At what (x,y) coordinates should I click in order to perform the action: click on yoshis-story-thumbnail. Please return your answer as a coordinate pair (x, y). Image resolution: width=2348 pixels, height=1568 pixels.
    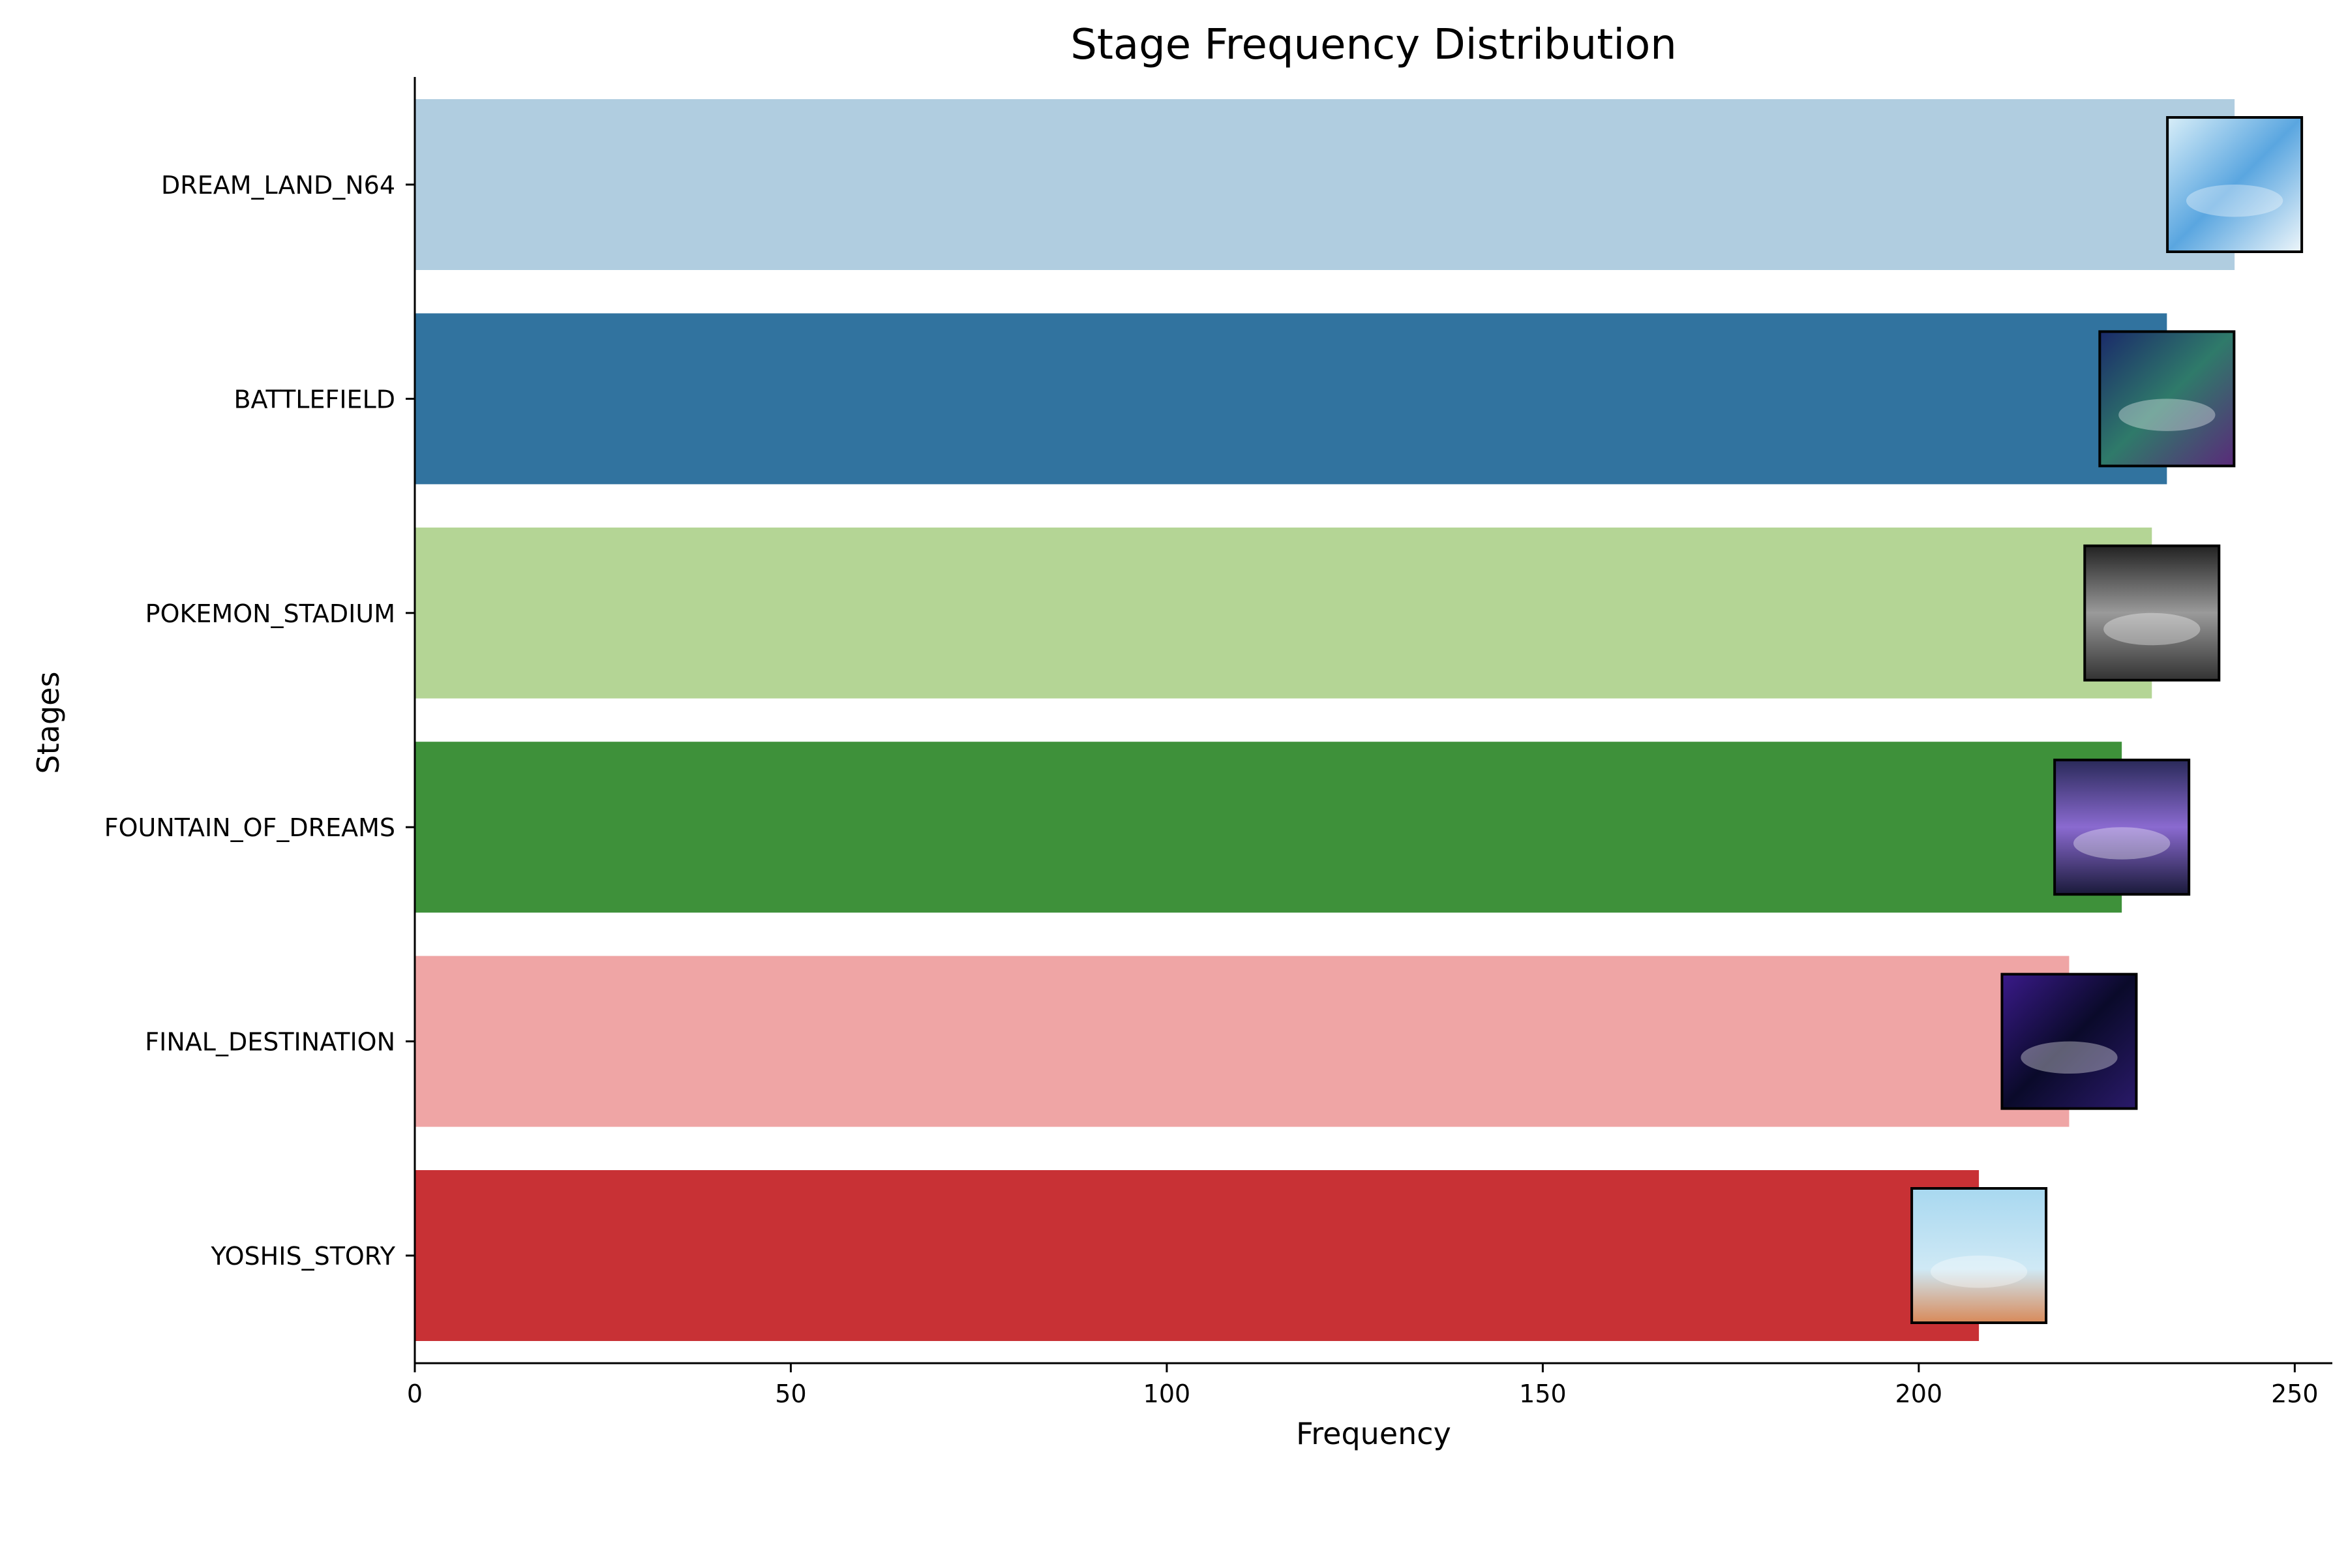
    Looking at the image, I should click on (1979, 1255).